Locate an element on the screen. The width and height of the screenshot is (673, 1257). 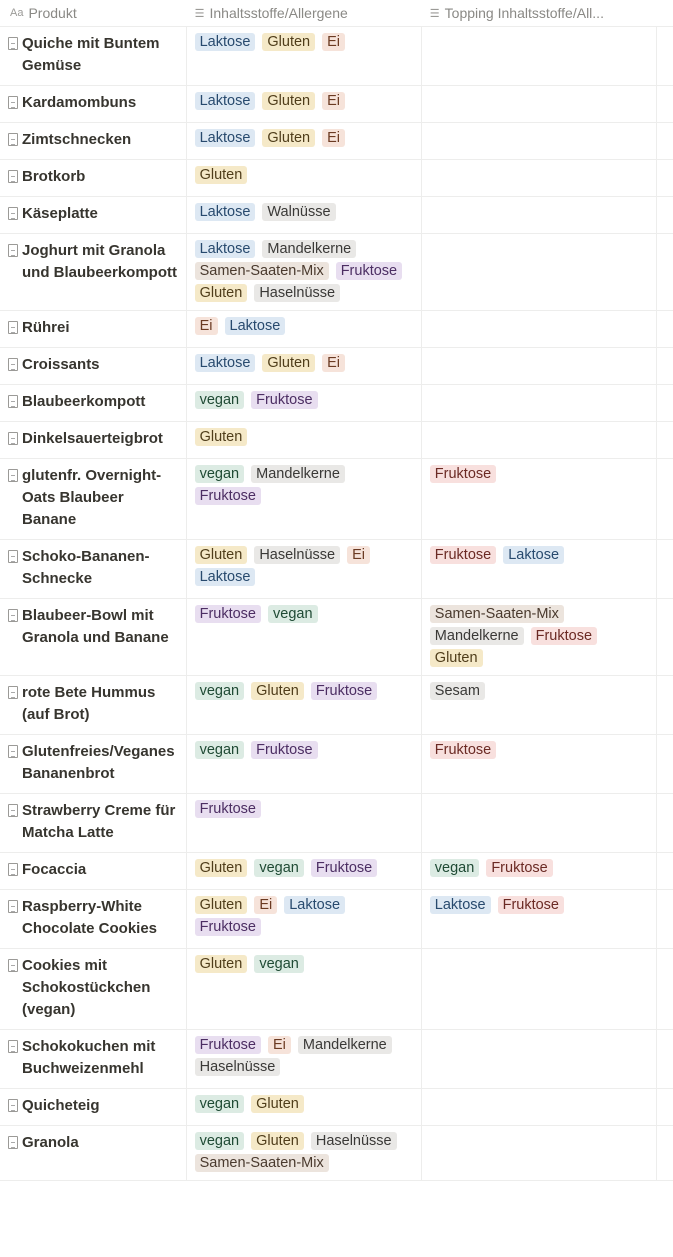
table-row: Zimtschnecken Laktose Gluten Ei is located at coordinates (336, 141).